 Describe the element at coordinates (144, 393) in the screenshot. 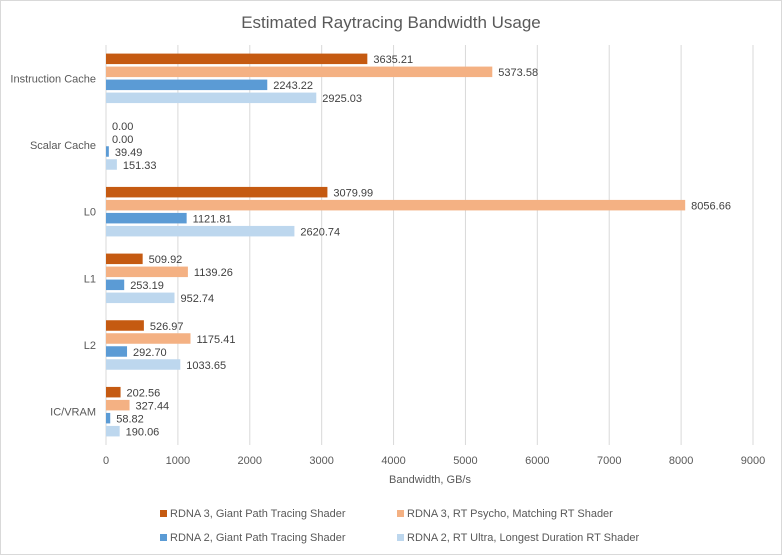

I see `data-label: 202.56` at that location.